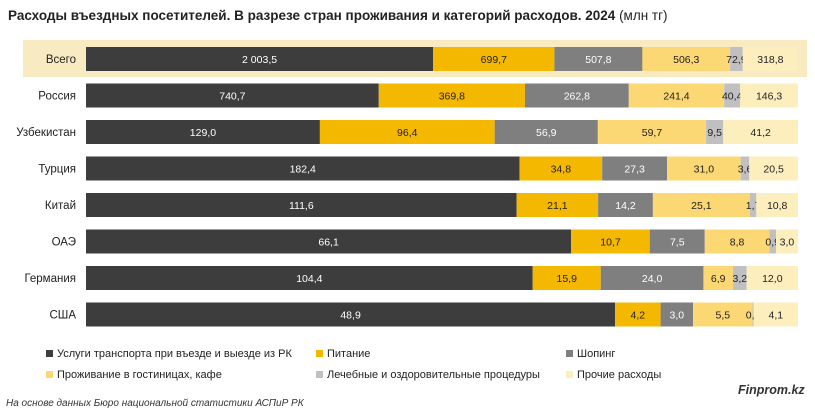 The height and width of the screenshot is (417, 815). I want to click on data-label: 24,0, so click(652, 279).